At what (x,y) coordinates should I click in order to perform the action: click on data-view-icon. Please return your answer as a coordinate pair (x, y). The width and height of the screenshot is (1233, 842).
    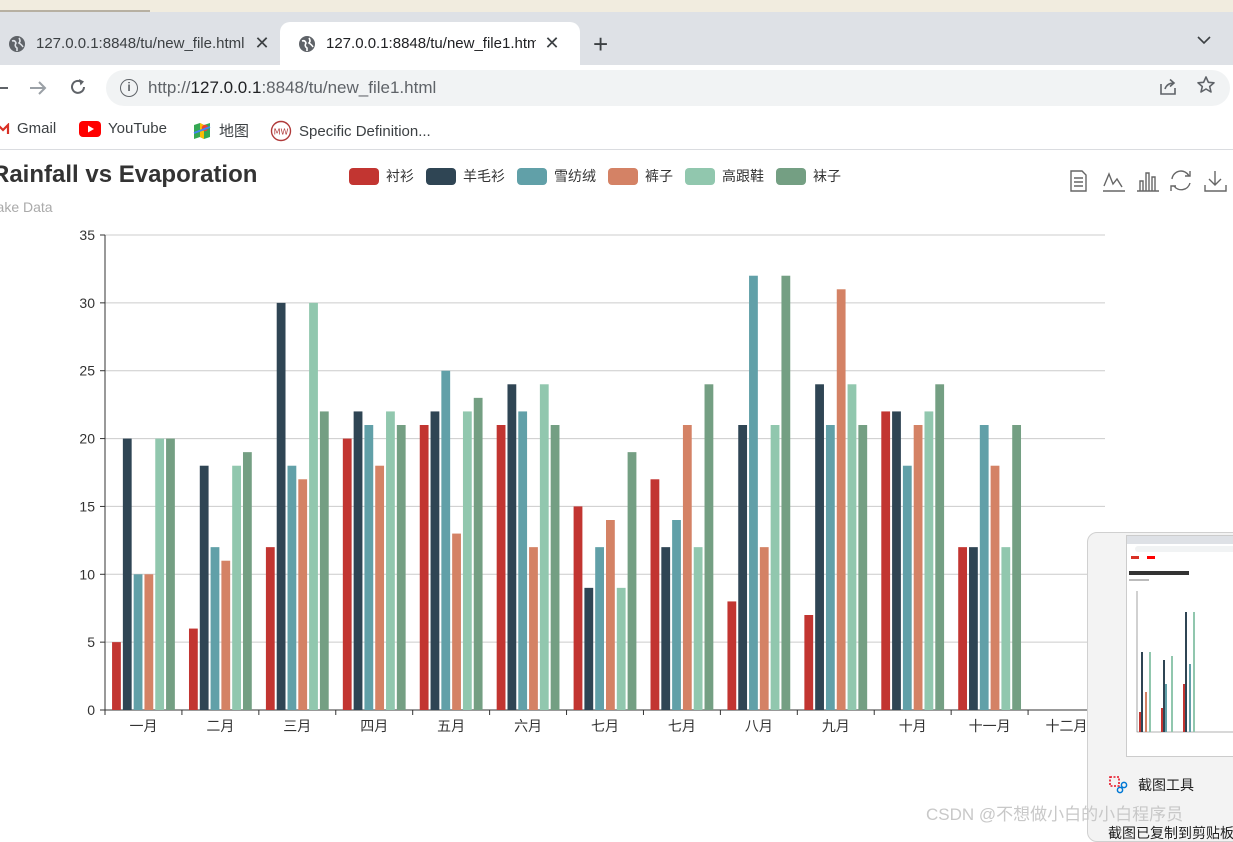
    Looking at the image, I should click on (1083, 181).